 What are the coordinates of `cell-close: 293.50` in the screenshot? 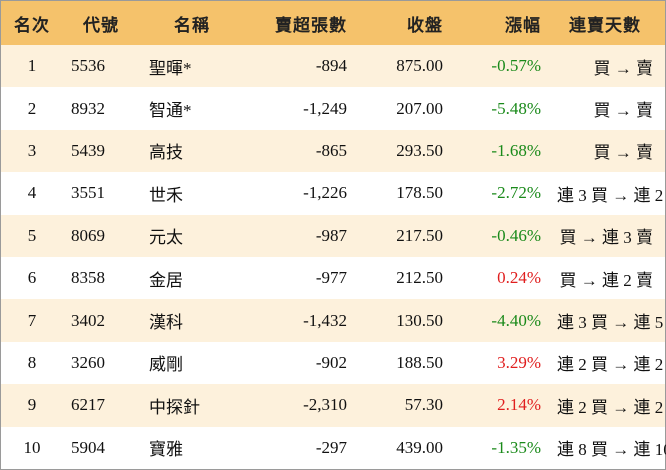 It's located at (419, 150).